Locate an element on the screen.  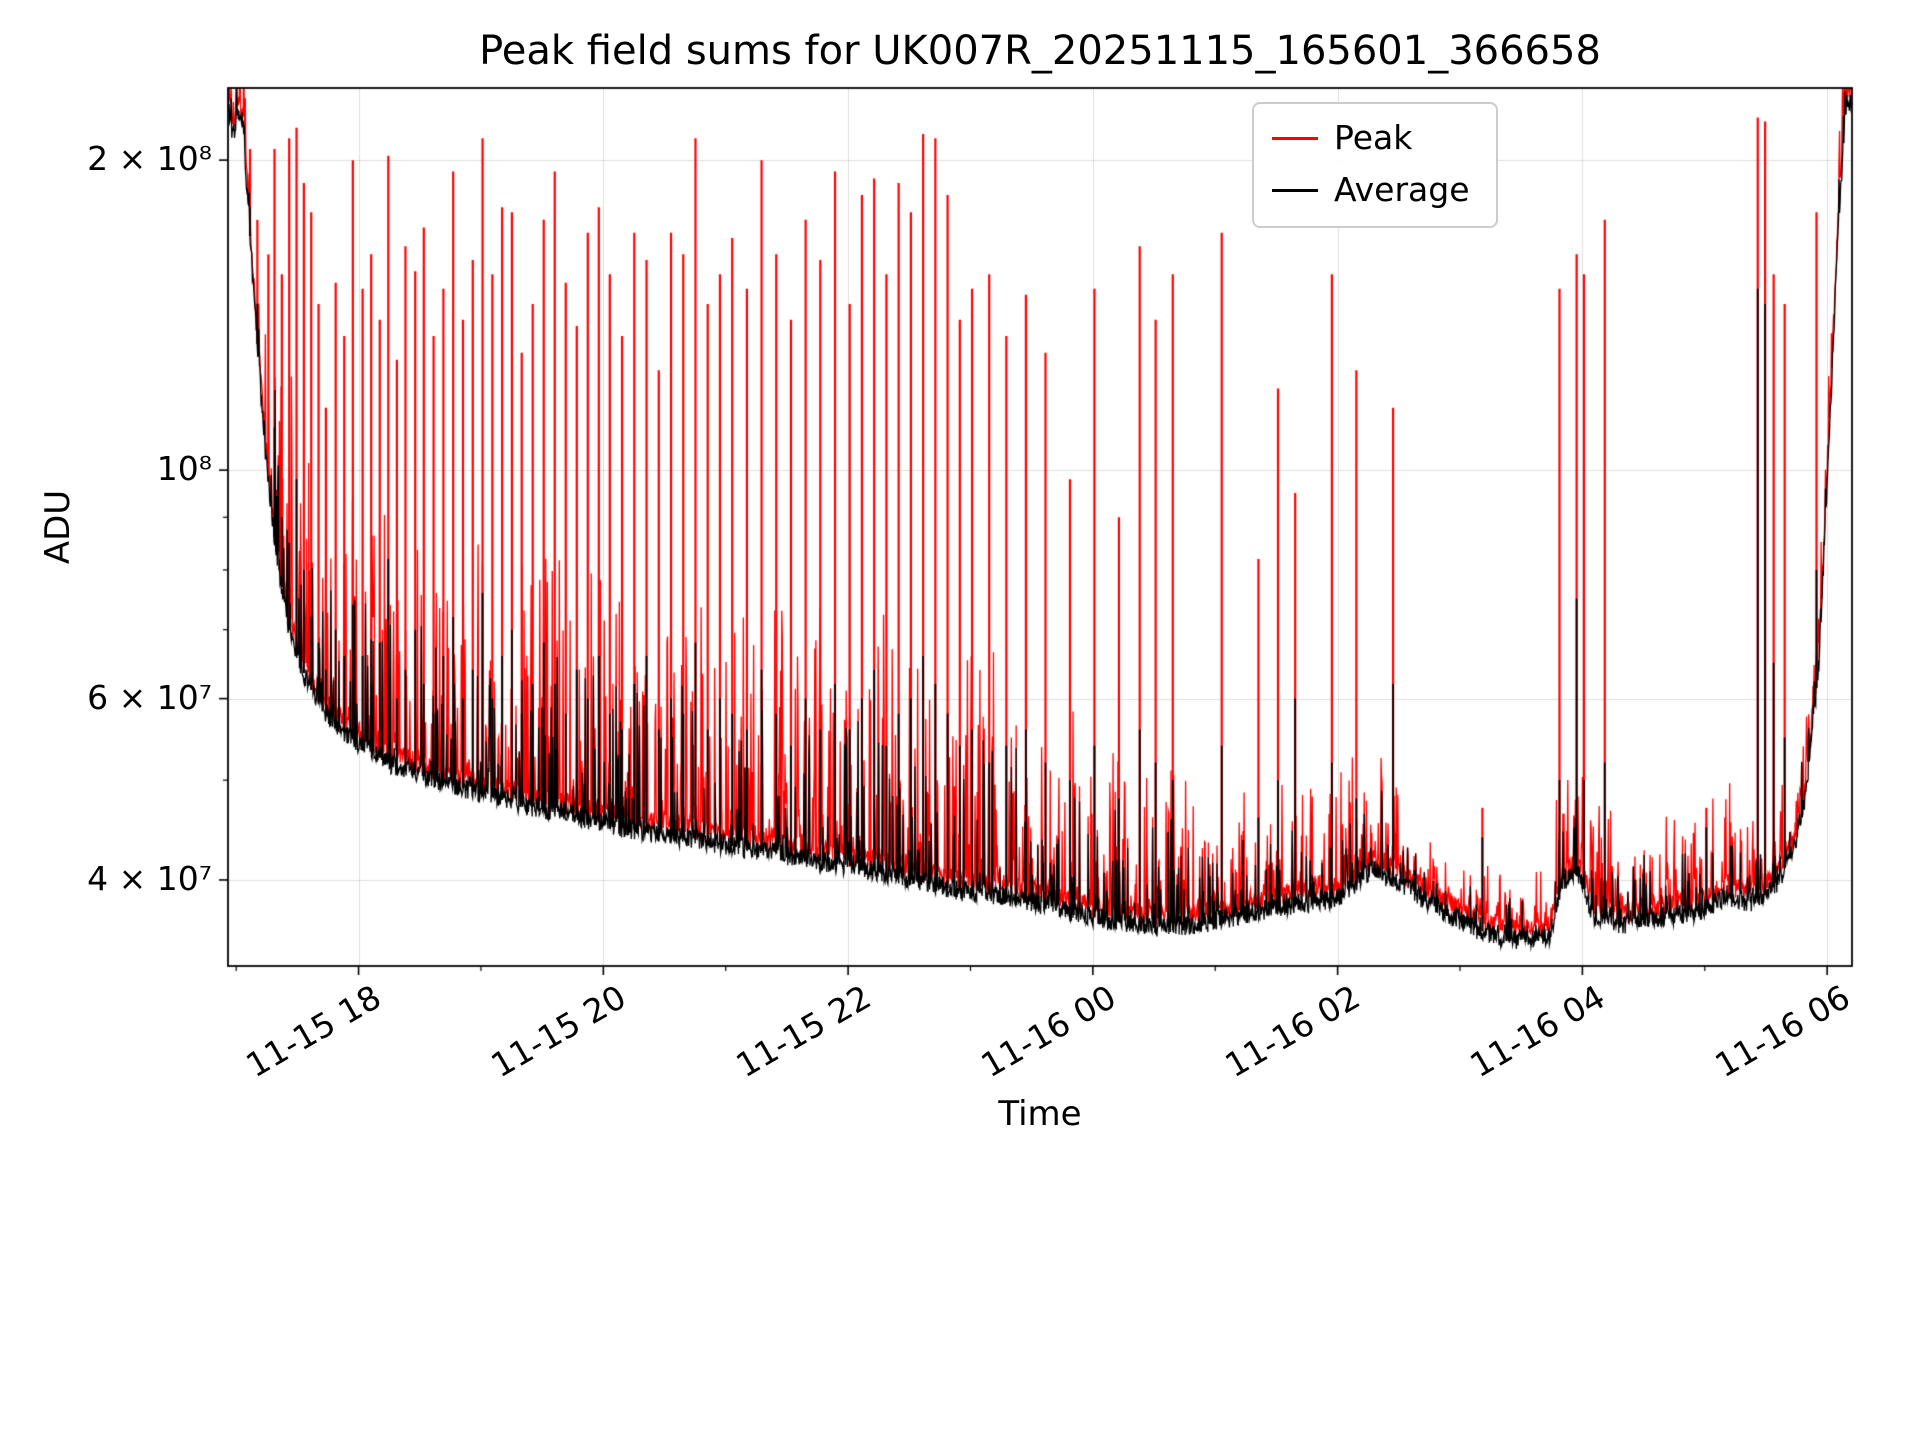
legend-item-peak: Peak is located at coordinates (1371, 138).